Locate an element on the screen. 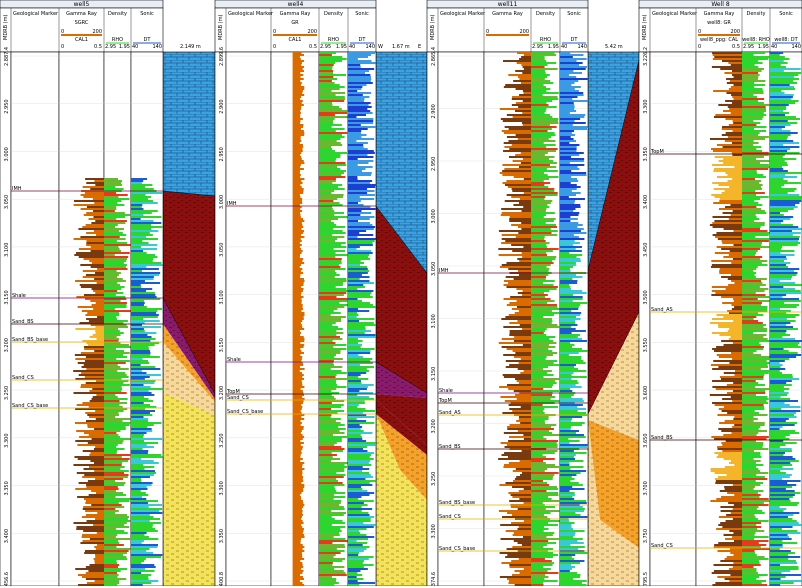 This screenshot has height=588, width=802. marker-label: Sand_CS_base is located at coordinates (457, 549).